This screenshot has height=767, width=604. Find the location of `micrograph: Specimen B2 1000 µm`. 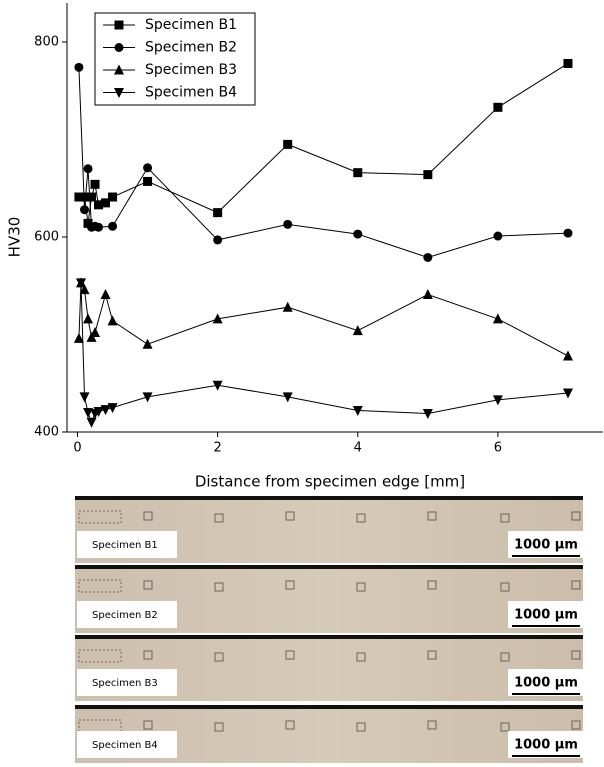

micrograph: Specimen B2 1000 µm is located at coordinates (329, 599).